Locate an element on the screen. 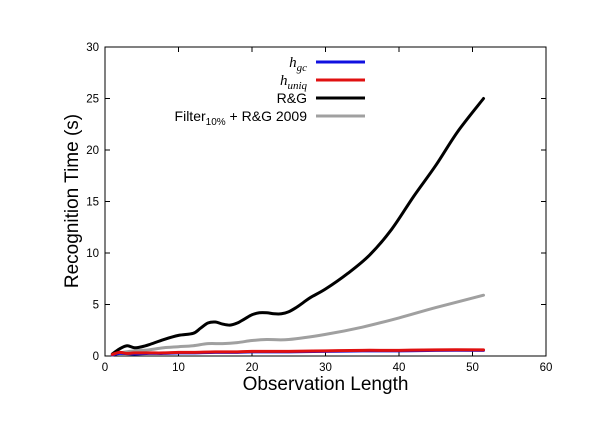  x-axis-label: Observation Length is located at coordinates (326, 384).